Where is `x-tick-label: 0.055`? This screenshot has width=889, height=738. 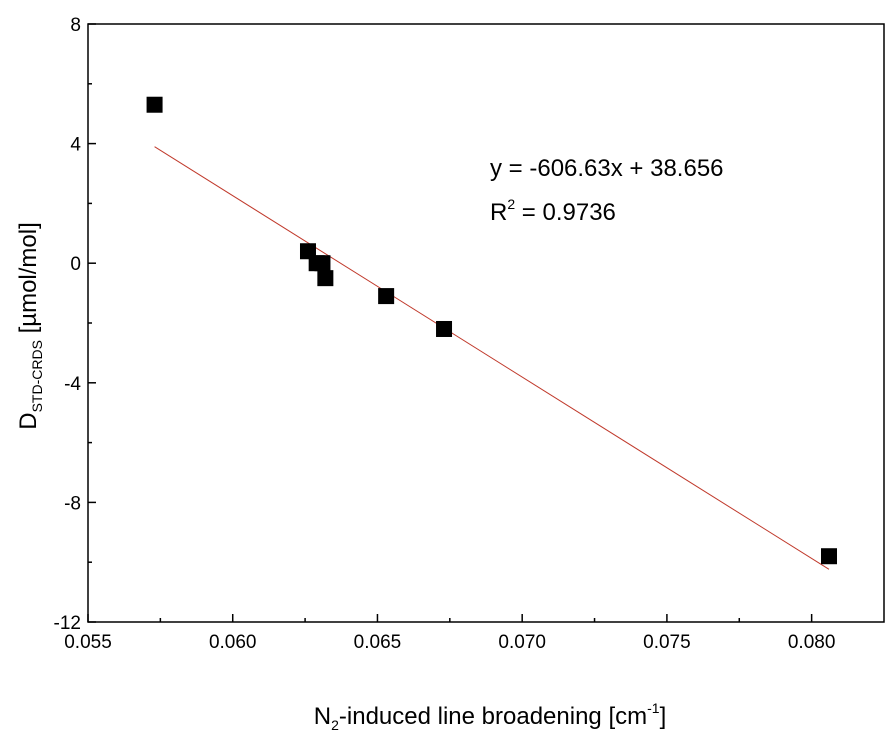
x-tick-label: 0.055 is located at coordinates (88, 642).